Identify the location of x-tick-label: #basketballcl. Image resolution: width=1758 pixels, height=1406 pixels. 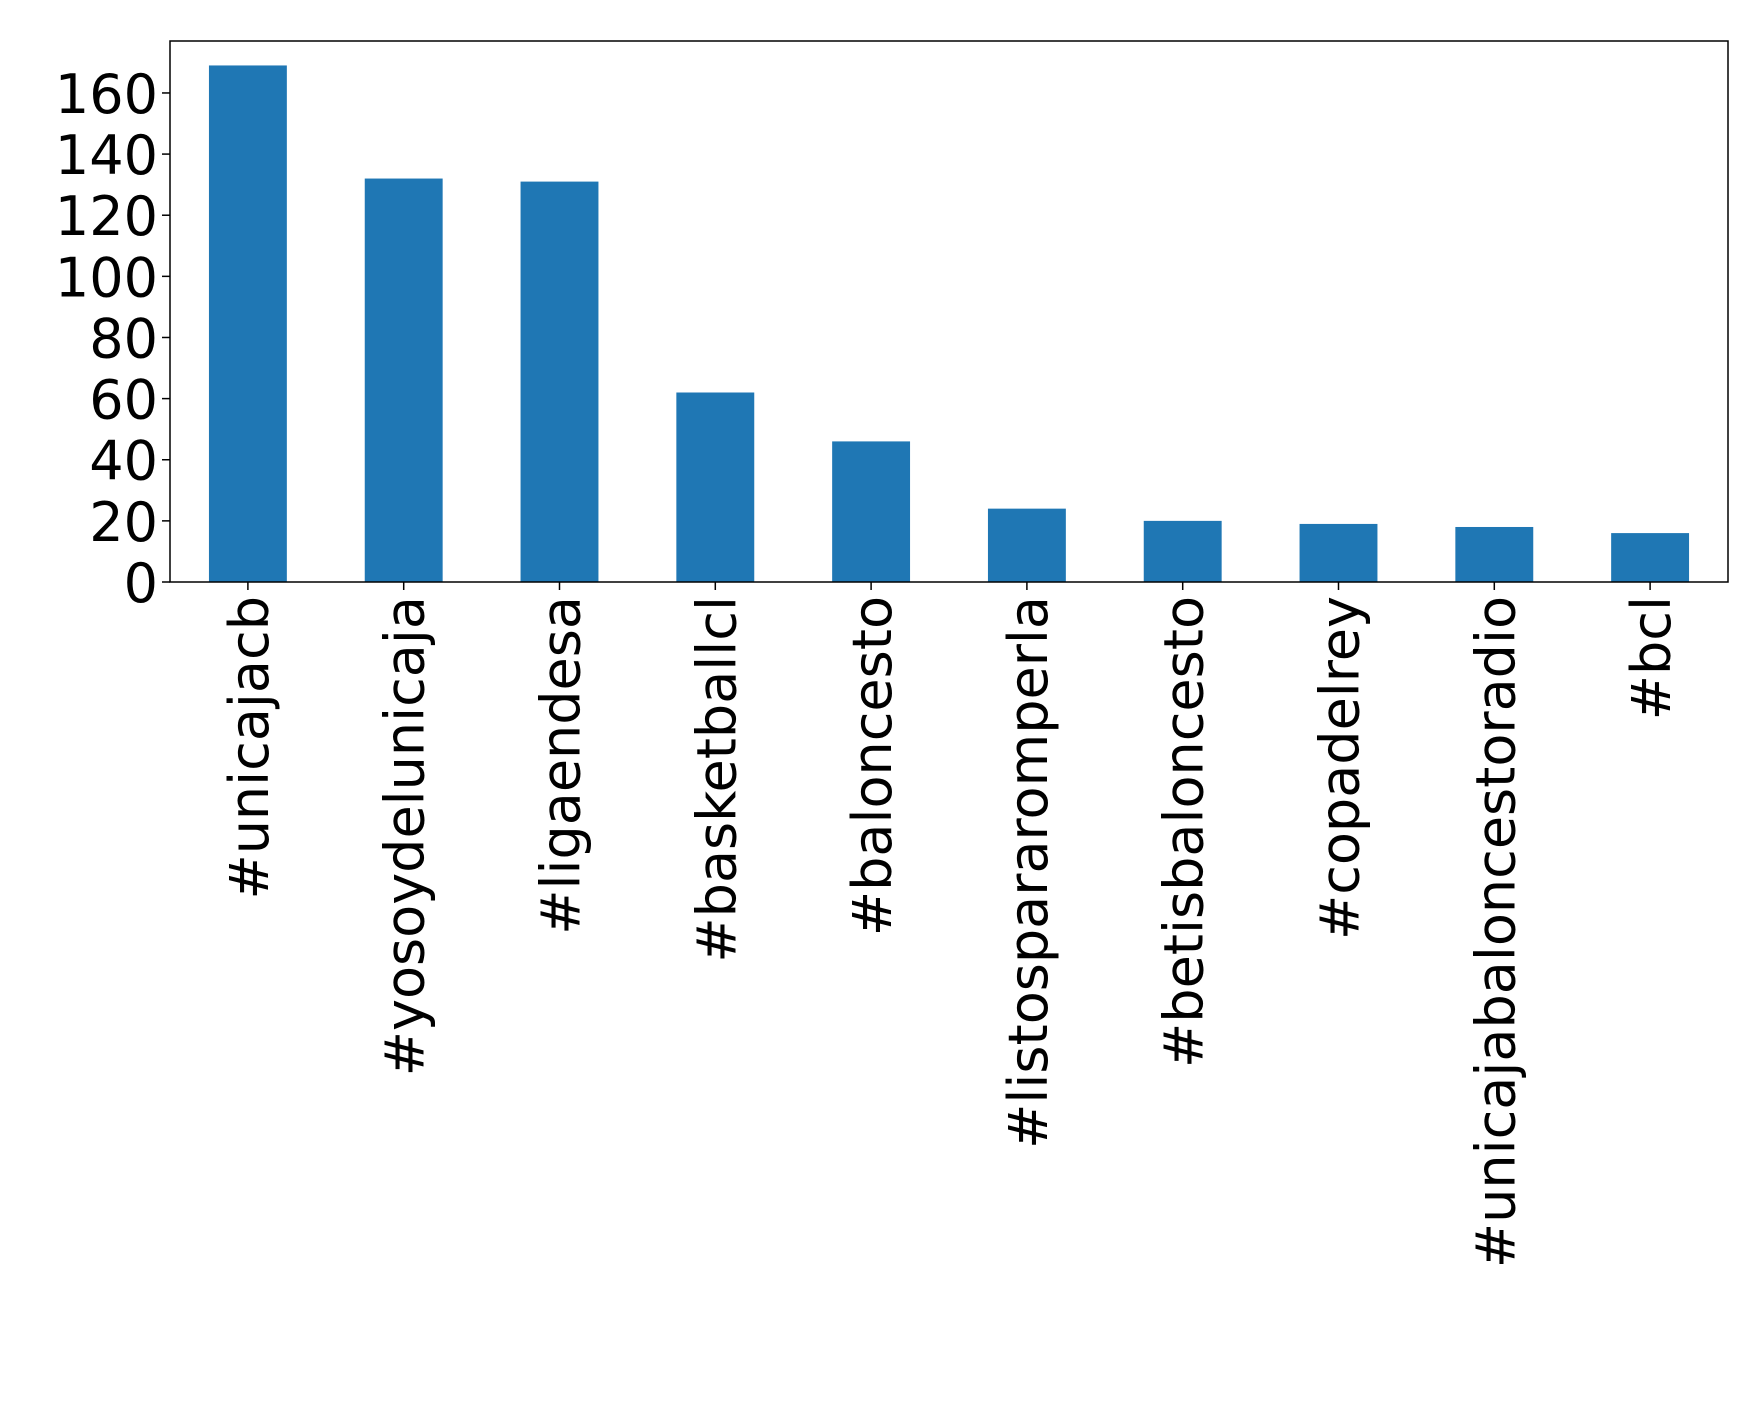
(716, 779).